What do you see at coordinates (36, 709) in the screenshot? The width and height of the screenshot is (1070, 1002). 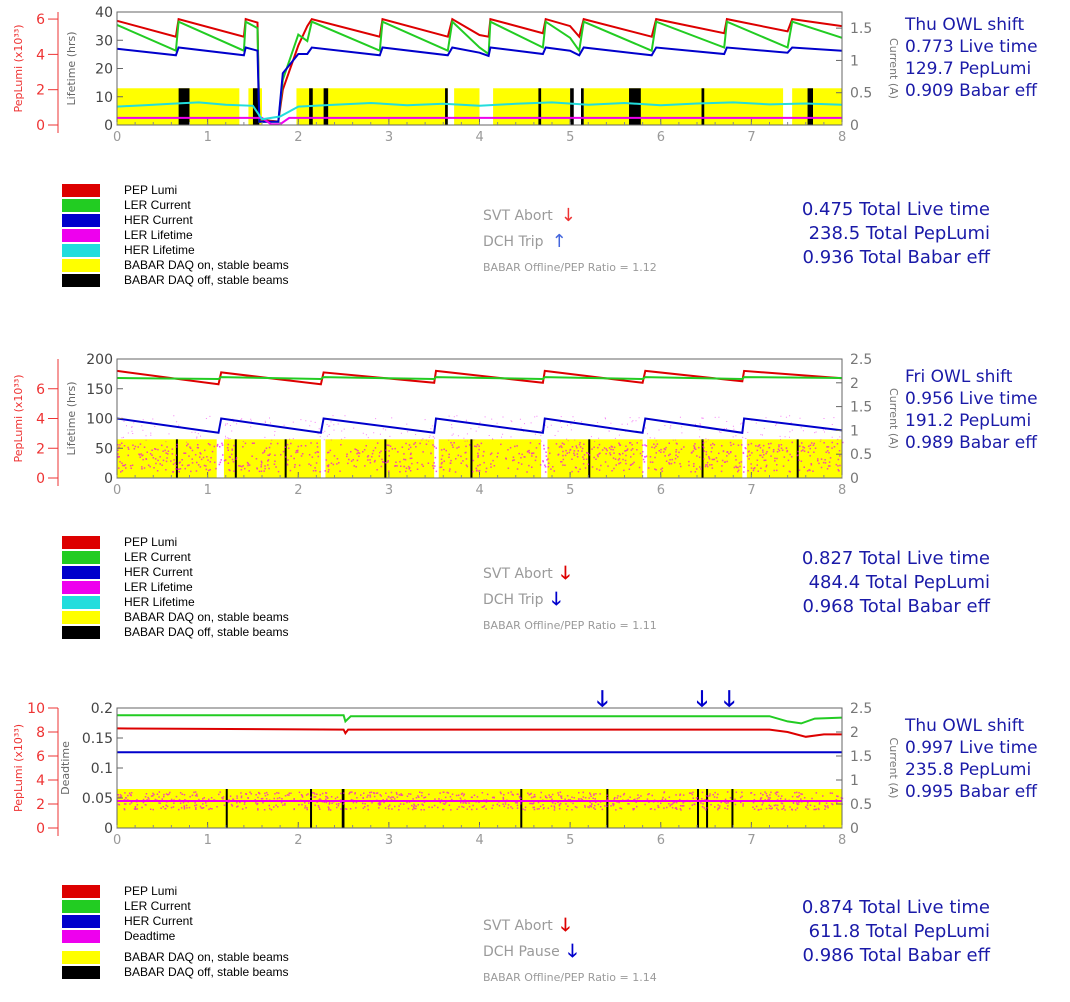 I see `lumi-tick-label: 10` at bounding box center [36, 709].